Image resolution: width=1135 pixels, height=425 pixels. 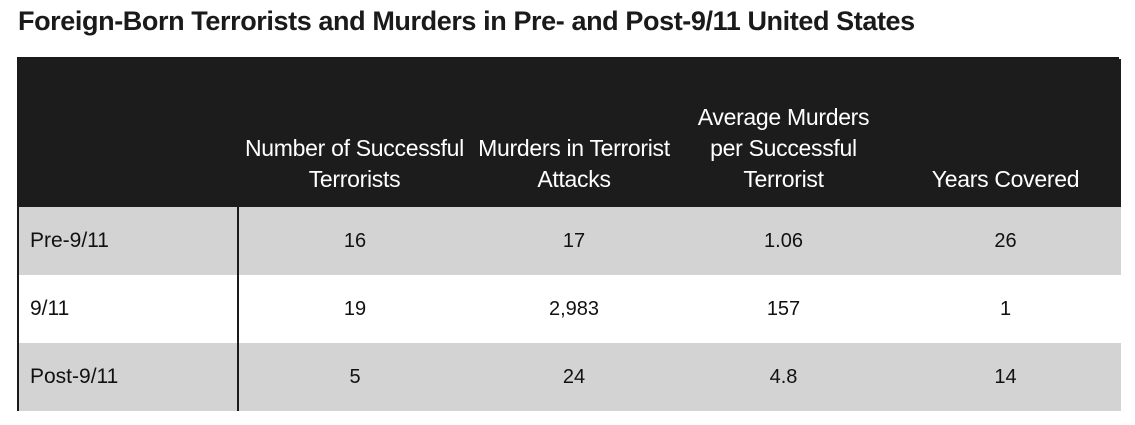 What do you see at coordinates (355, 240) in the screenshot?
I see `cell-successful-terrorists: 16` at bounding box center [355, 240].